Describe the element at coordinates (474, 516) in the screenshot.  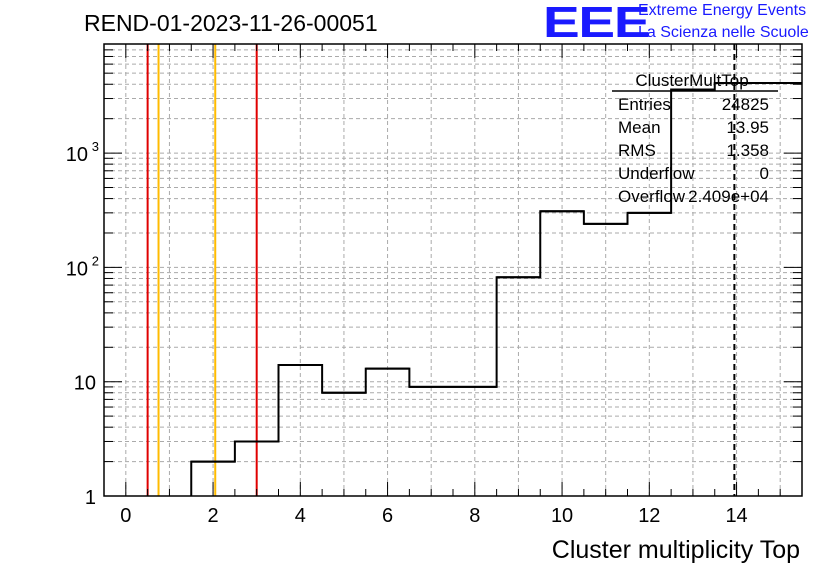
I see `x-tick-label: 8` at that location.